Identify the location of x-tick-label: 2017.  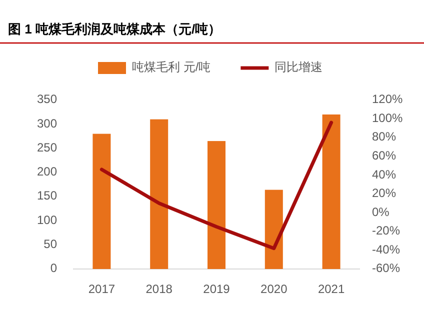
(102, 289).